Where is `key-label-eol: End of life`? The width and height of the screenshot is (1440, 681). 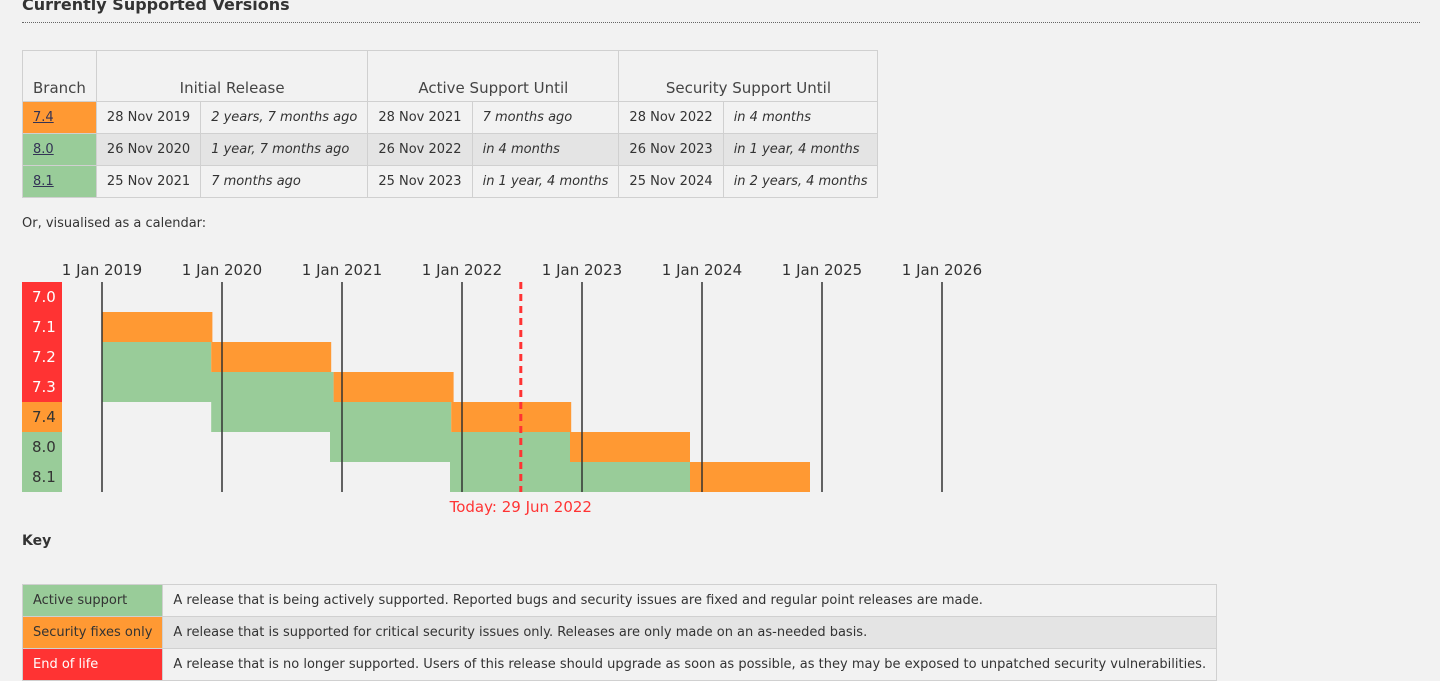
key-label-eol: End of life is located at coordinates (92, 664).